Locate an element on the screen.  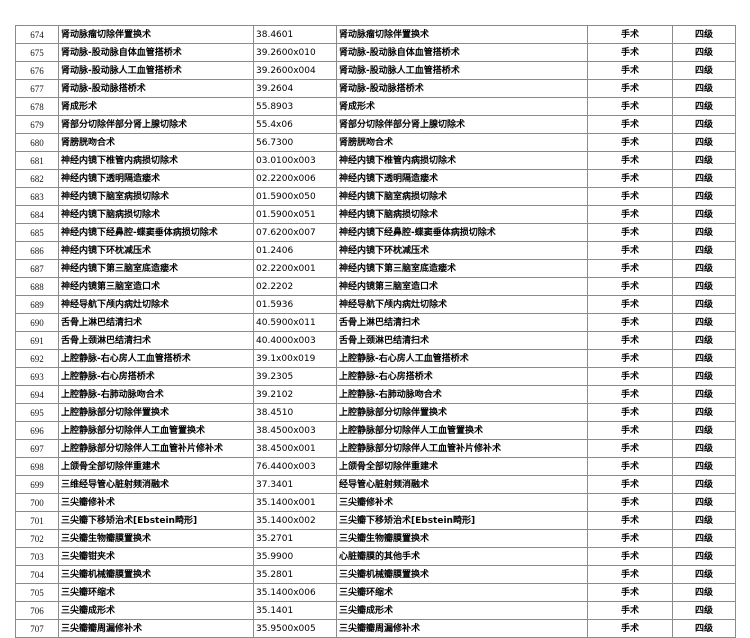
table-row: 690 舌骨上淋巴结清扫术 40.5900x011 舌骨上淋巴结清扫术 手术 四级 is located at coordinates (375, 322).